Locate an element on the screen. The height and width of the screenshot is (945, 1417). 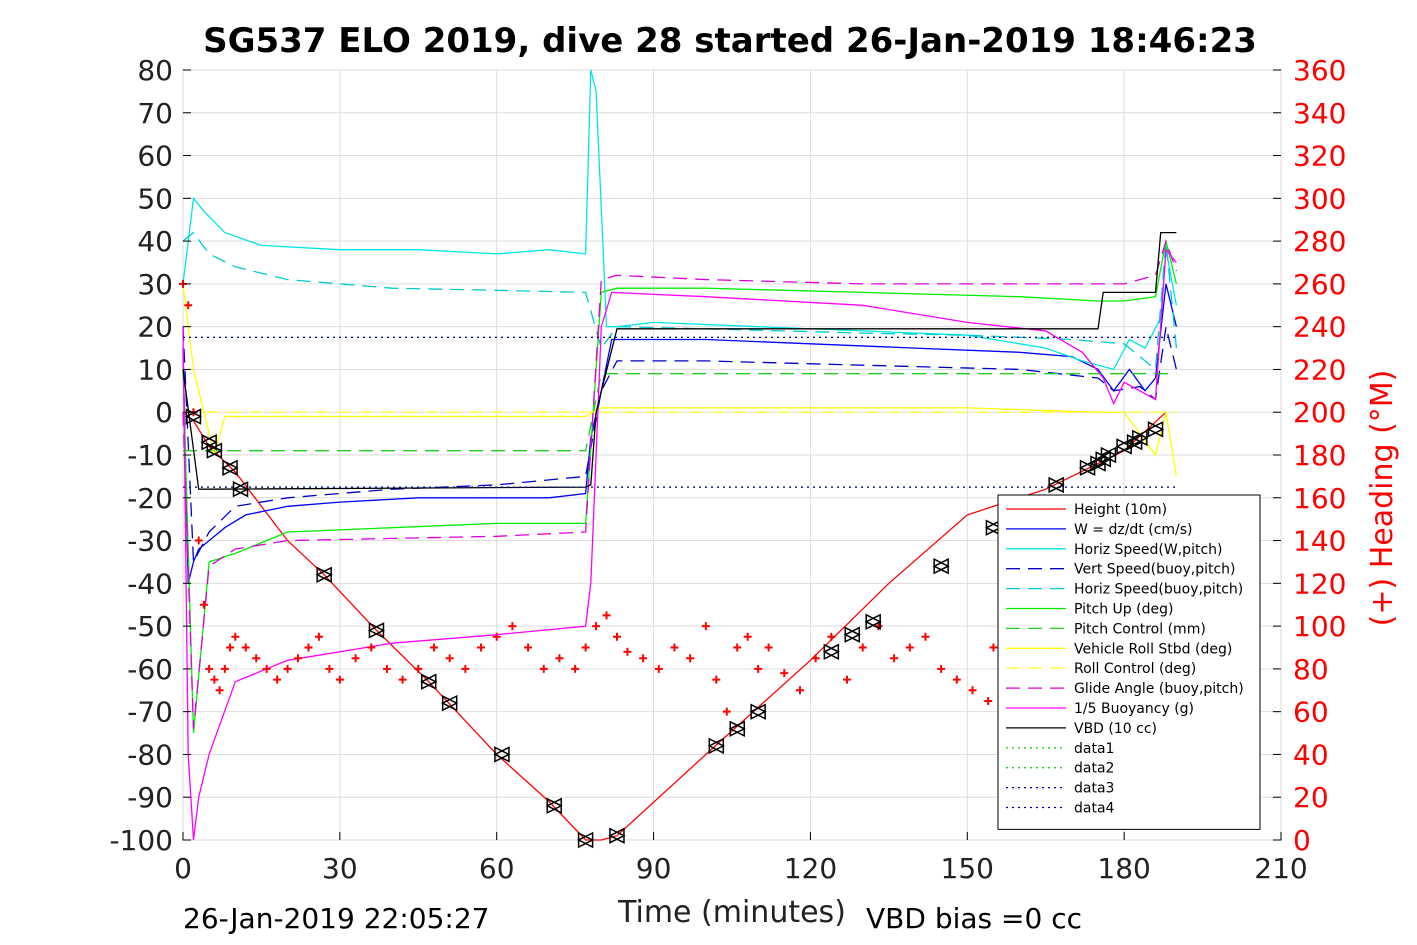
legend-label: W = dz/dt (cm/s) is located at coordinates (1133, 530).